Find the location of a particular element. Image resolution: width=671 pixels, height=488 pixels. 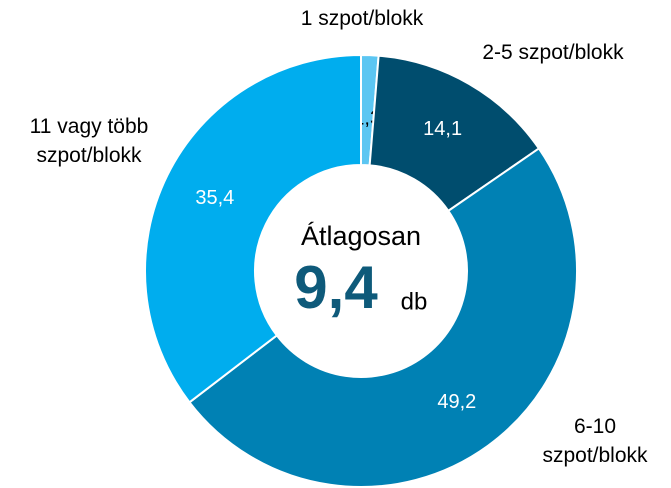

value-label: 14,1 is located at coordinates (442, 129).